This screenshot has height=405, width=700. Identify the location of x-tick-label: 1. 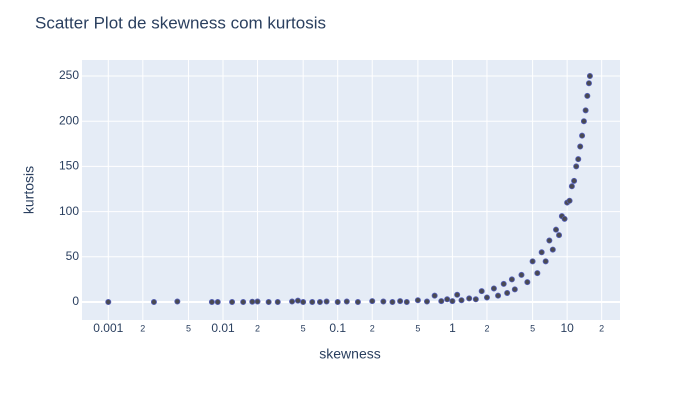
(452, 328).